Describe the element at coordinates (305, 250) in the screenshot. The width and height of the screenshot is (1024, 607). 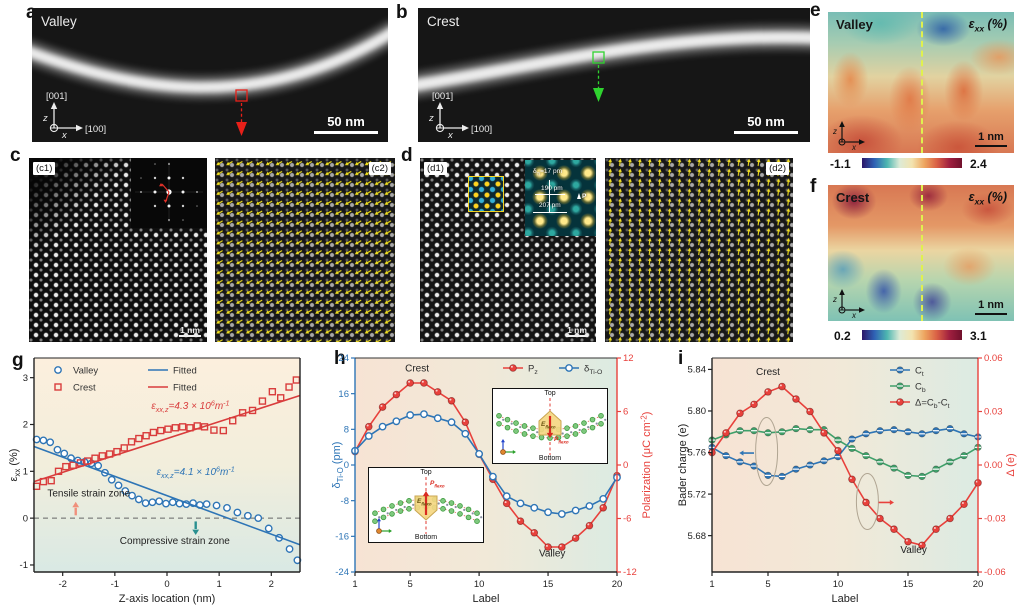
I see `polarization-map-c2: (c2)` at that location.